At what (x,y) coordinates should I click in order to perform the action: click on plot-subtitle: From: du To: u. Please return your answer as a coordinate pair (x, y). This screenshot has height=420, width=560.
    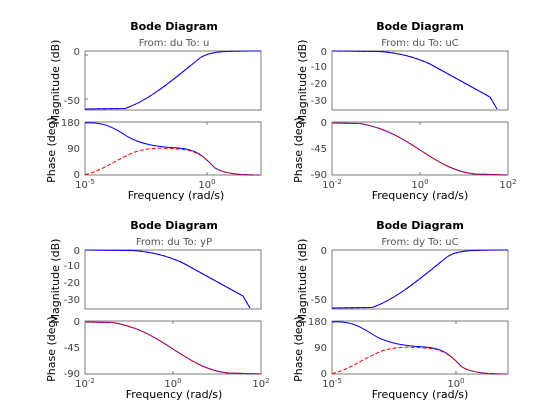
    Looking at the image, I should click on (174, 43).